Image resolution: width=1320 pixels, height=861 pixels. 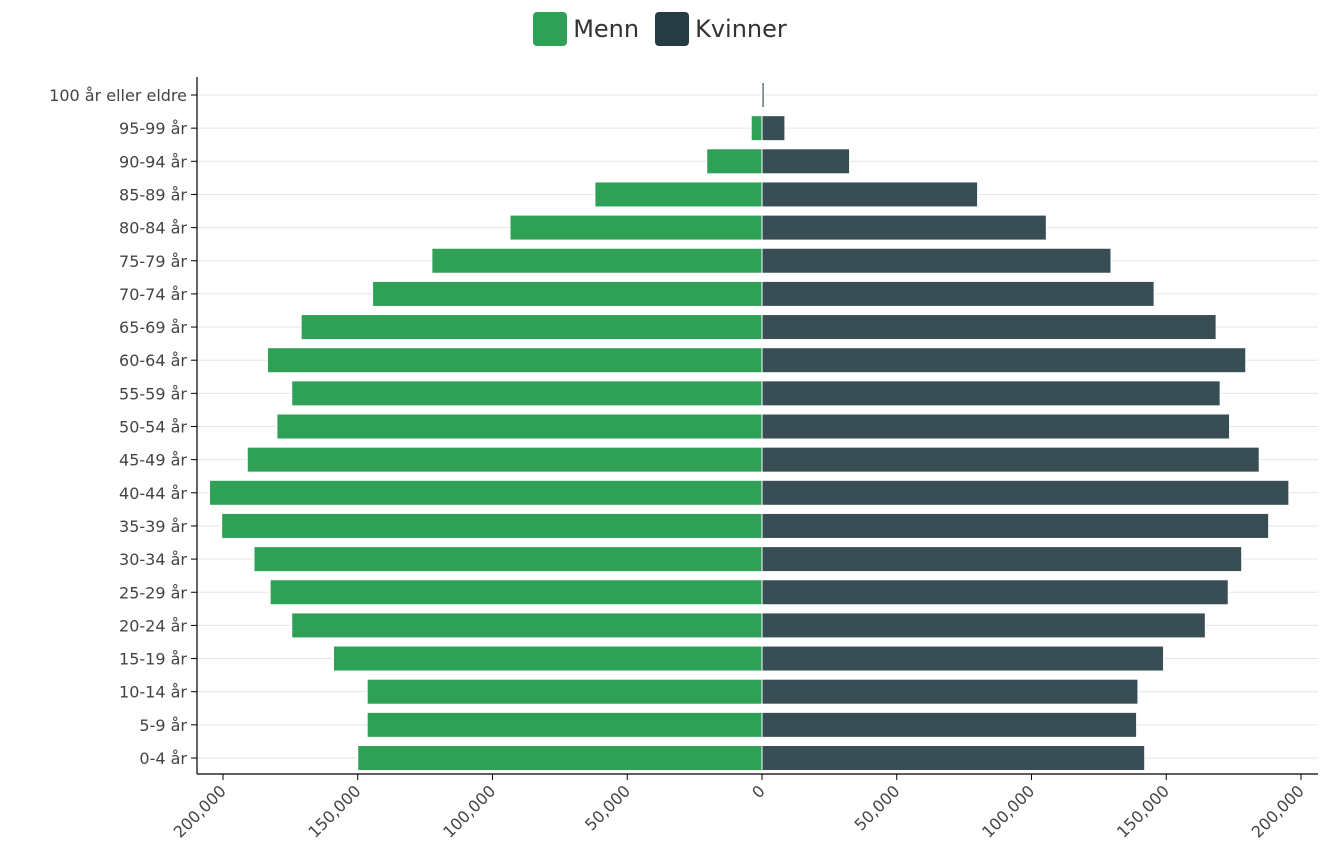 I want to click on y-tick-label: 30-34 år, so click(x=153, y=559).